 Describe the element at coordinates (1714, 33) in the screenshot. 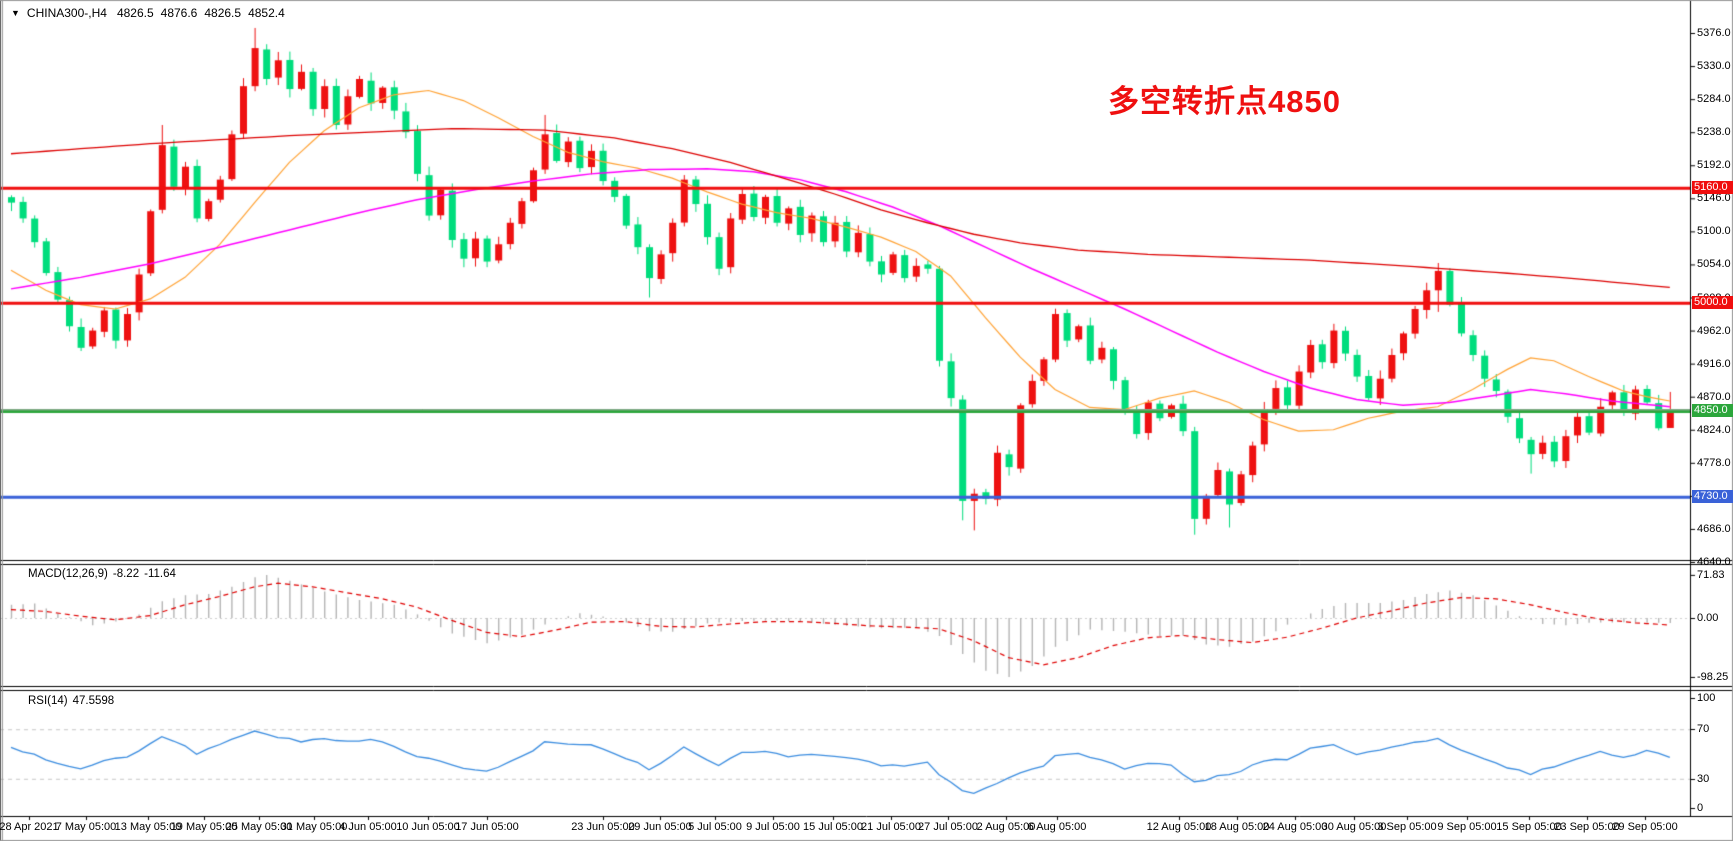

I see `price-tick-label: 5376.0` at that location.